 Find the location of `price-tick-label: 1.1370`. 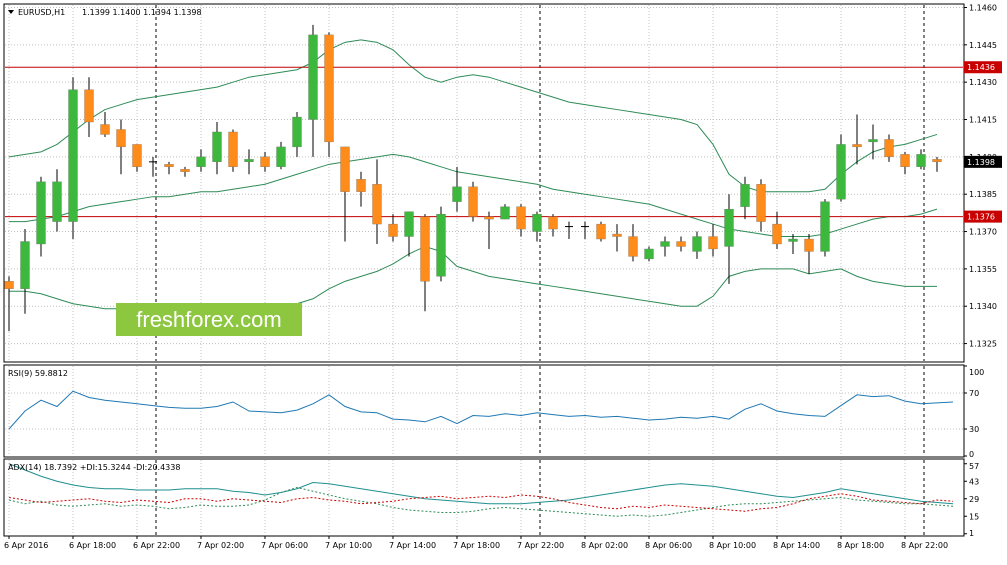

price-tick-label: 1.1370 is located at coordinates (983, 232).